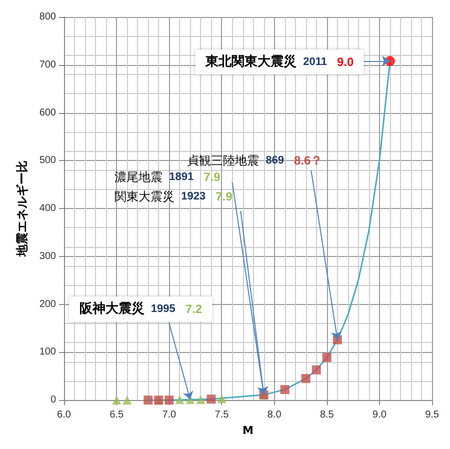 Image resolution: width=450 pixels, height=449 pixels. I want to click on y-tick-label: 800, so click(47, 17).